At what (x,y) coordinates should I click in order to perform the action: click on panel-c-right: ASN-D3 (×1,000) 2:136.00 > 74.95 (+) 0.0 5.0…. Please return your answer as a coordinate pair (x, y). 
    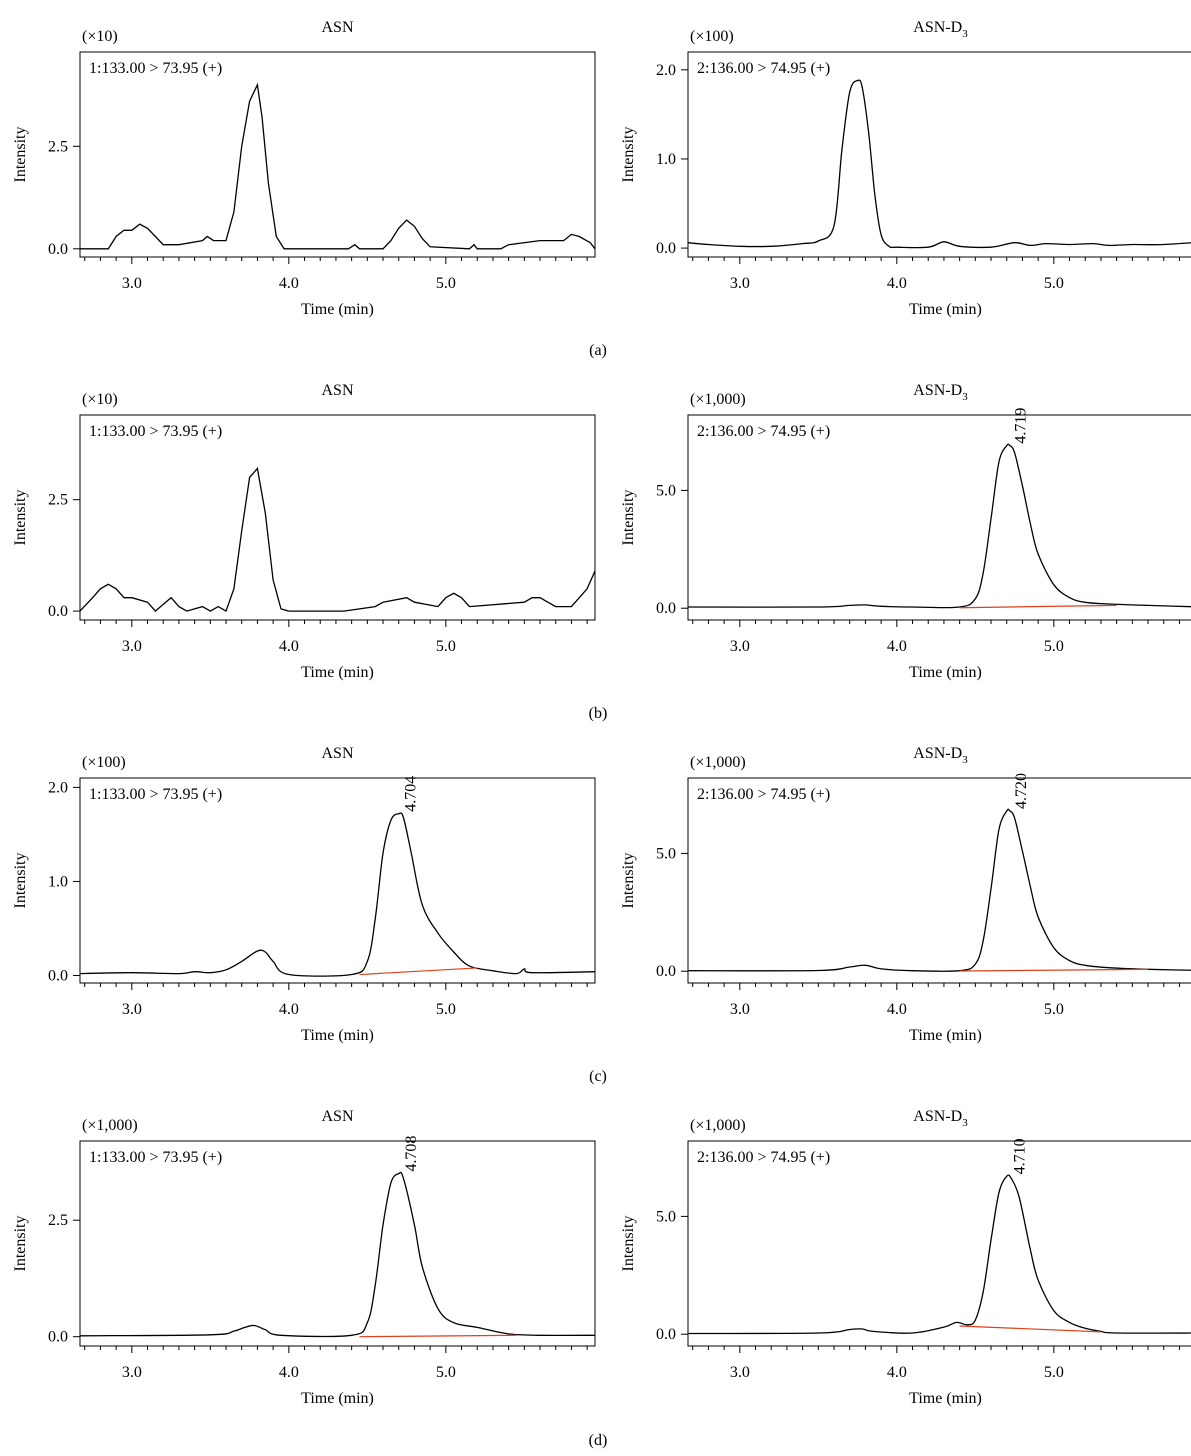
    Looking at the image, I should click on (905, 894).